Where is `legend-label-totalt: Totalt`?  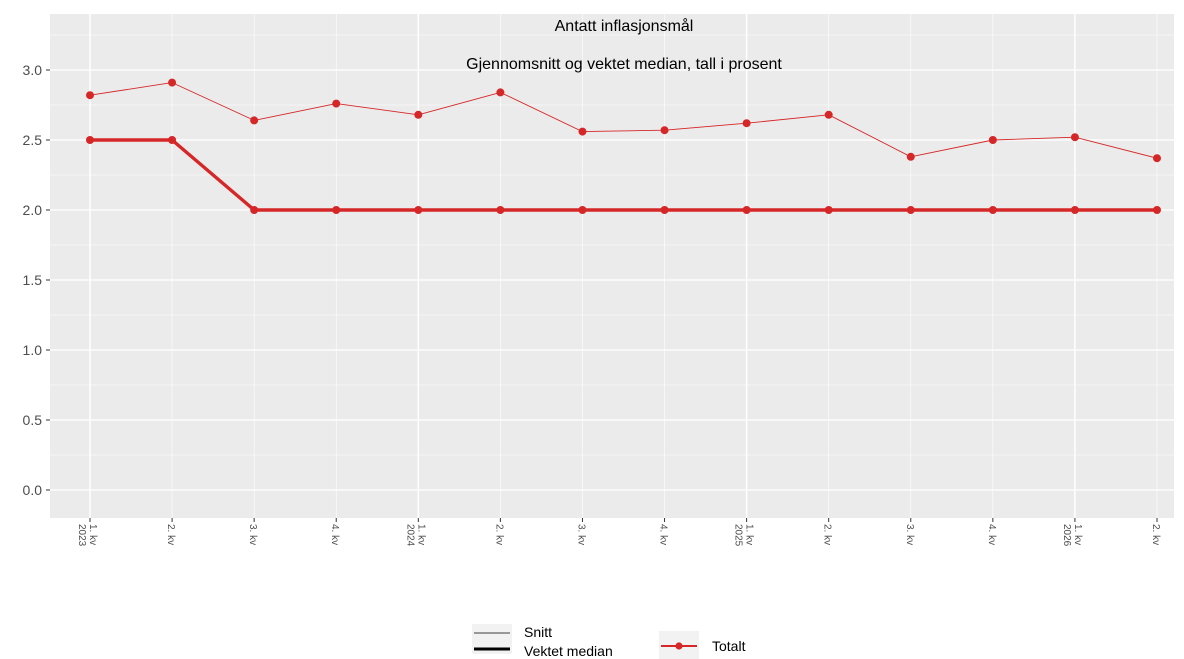 legend-label-totalt: Totalt is located at coordinates (729, 646).